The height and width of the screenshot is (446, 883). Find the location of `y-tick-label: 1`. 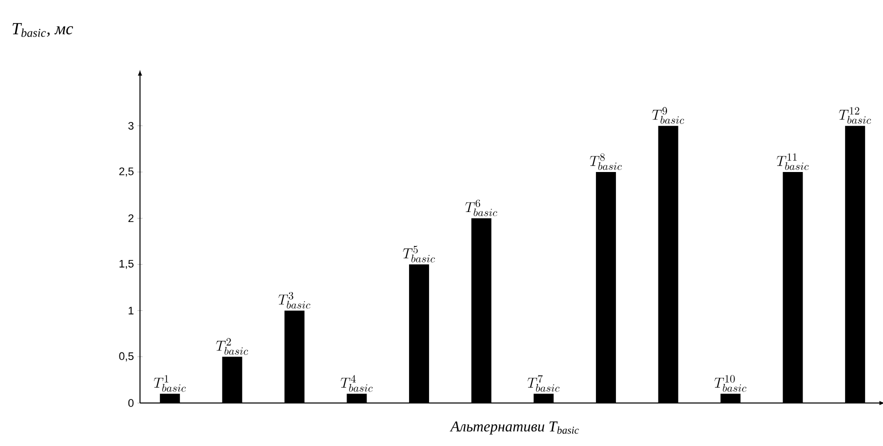

y-tick-label: 1 is located at coordinates (131, 310).